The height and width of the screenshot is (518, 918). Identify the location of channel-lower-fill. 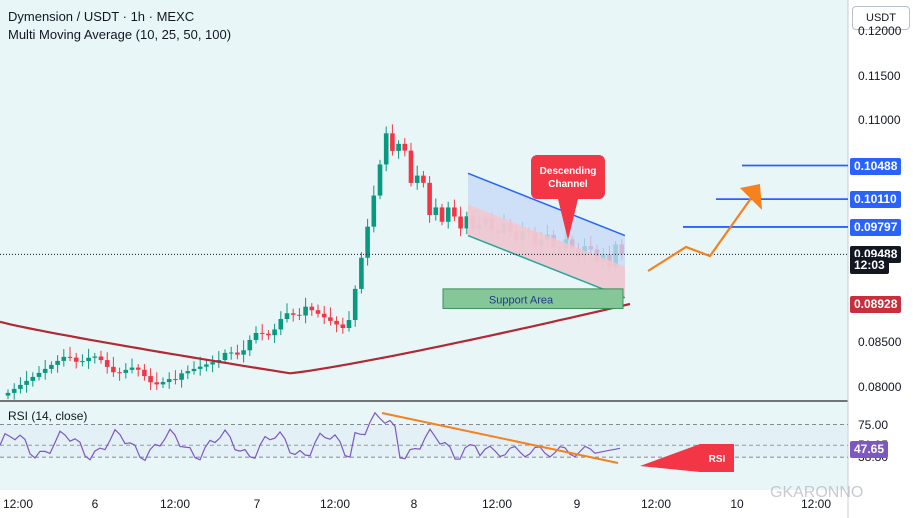
(546, 251).